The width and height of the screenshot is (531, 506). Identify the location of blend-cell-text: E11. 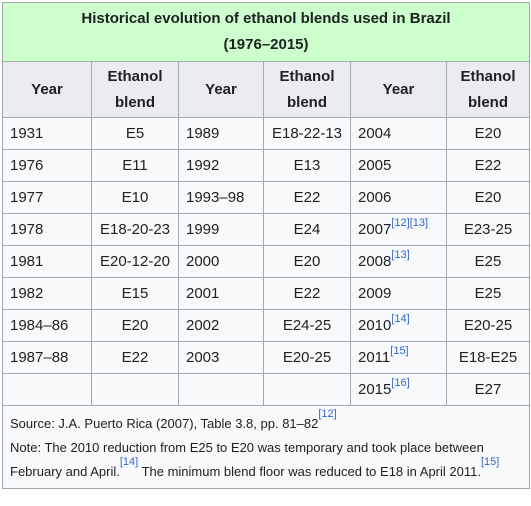
(135, 165).